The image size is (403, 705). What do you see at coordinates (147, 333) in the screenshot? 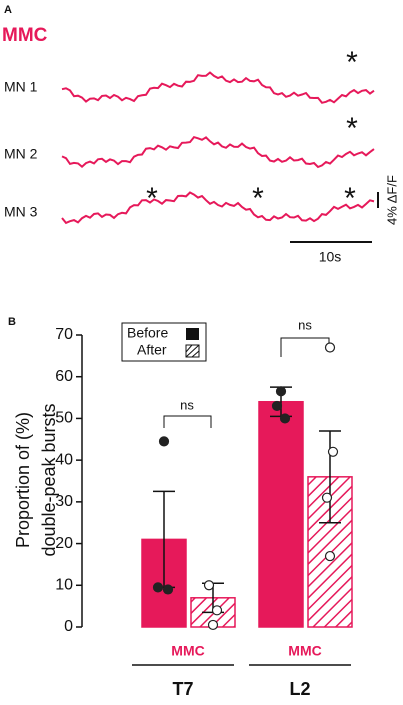
I see `legend-label: Before` at bounding box center [147, 333].